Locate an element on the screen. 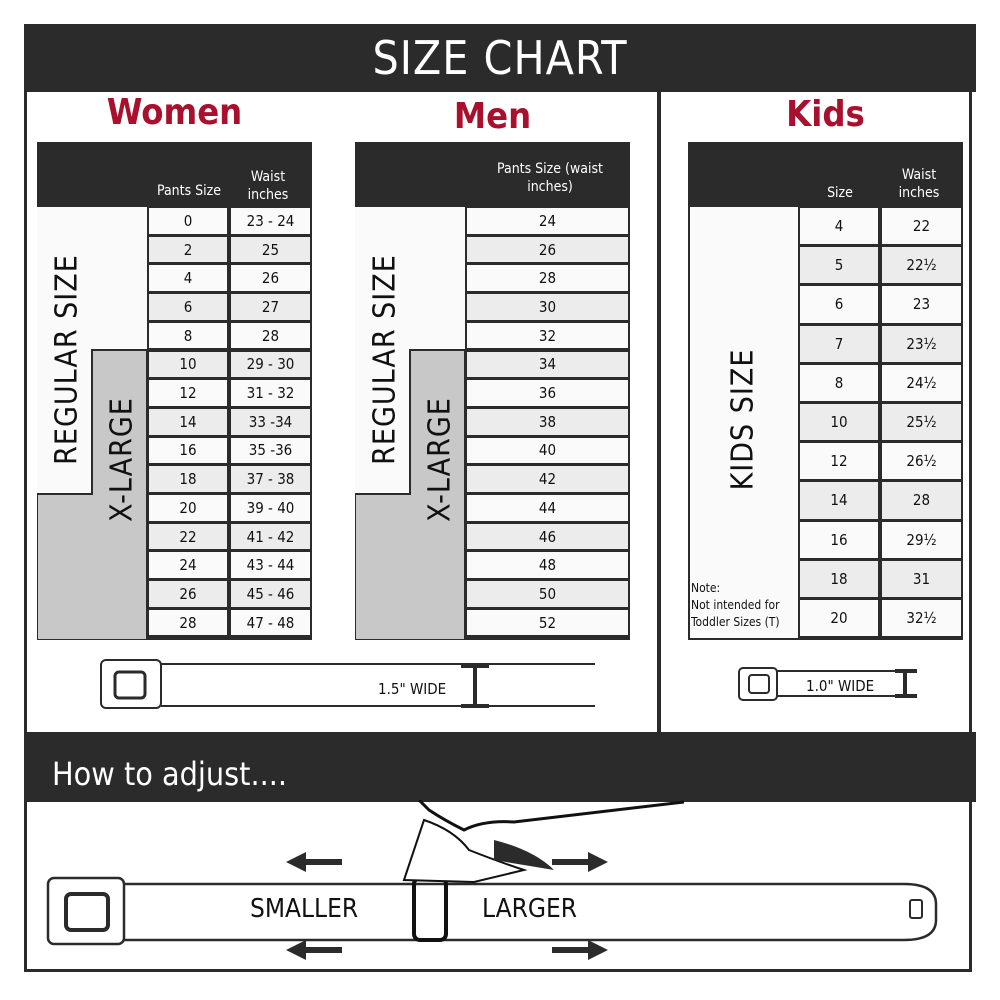  size-cell: 32 is located at coordinates (547, 335).